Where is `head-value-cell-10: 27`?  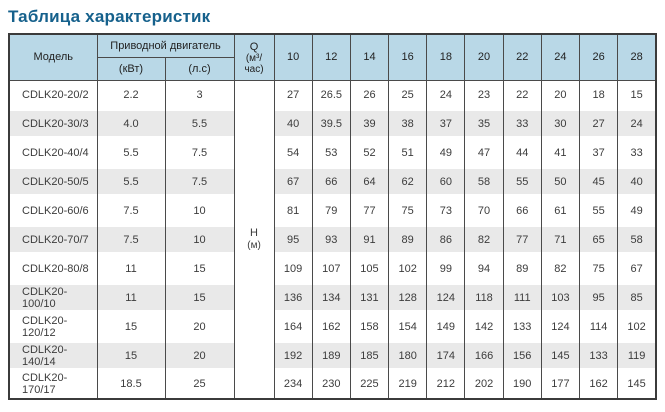 head-value-cell-10: 27 is located at coordinates (293, 94).